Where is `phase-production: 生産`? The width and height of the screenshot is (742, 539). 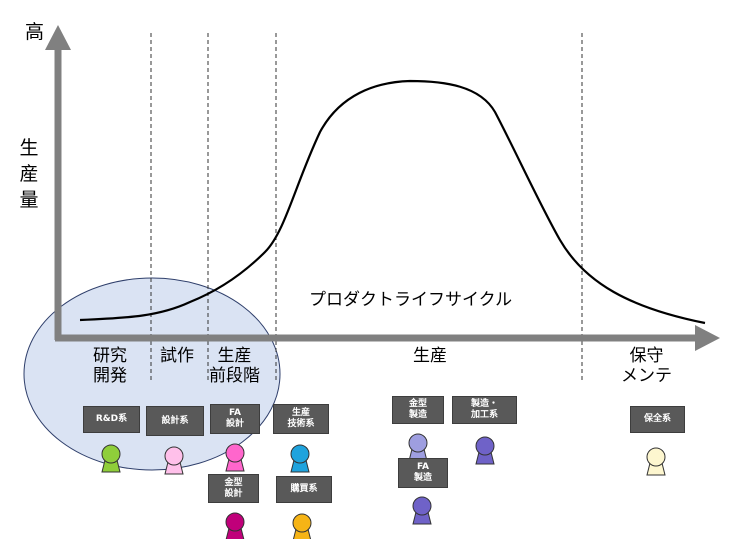
phase-production: 生産 is located at coordinates (430, 356).